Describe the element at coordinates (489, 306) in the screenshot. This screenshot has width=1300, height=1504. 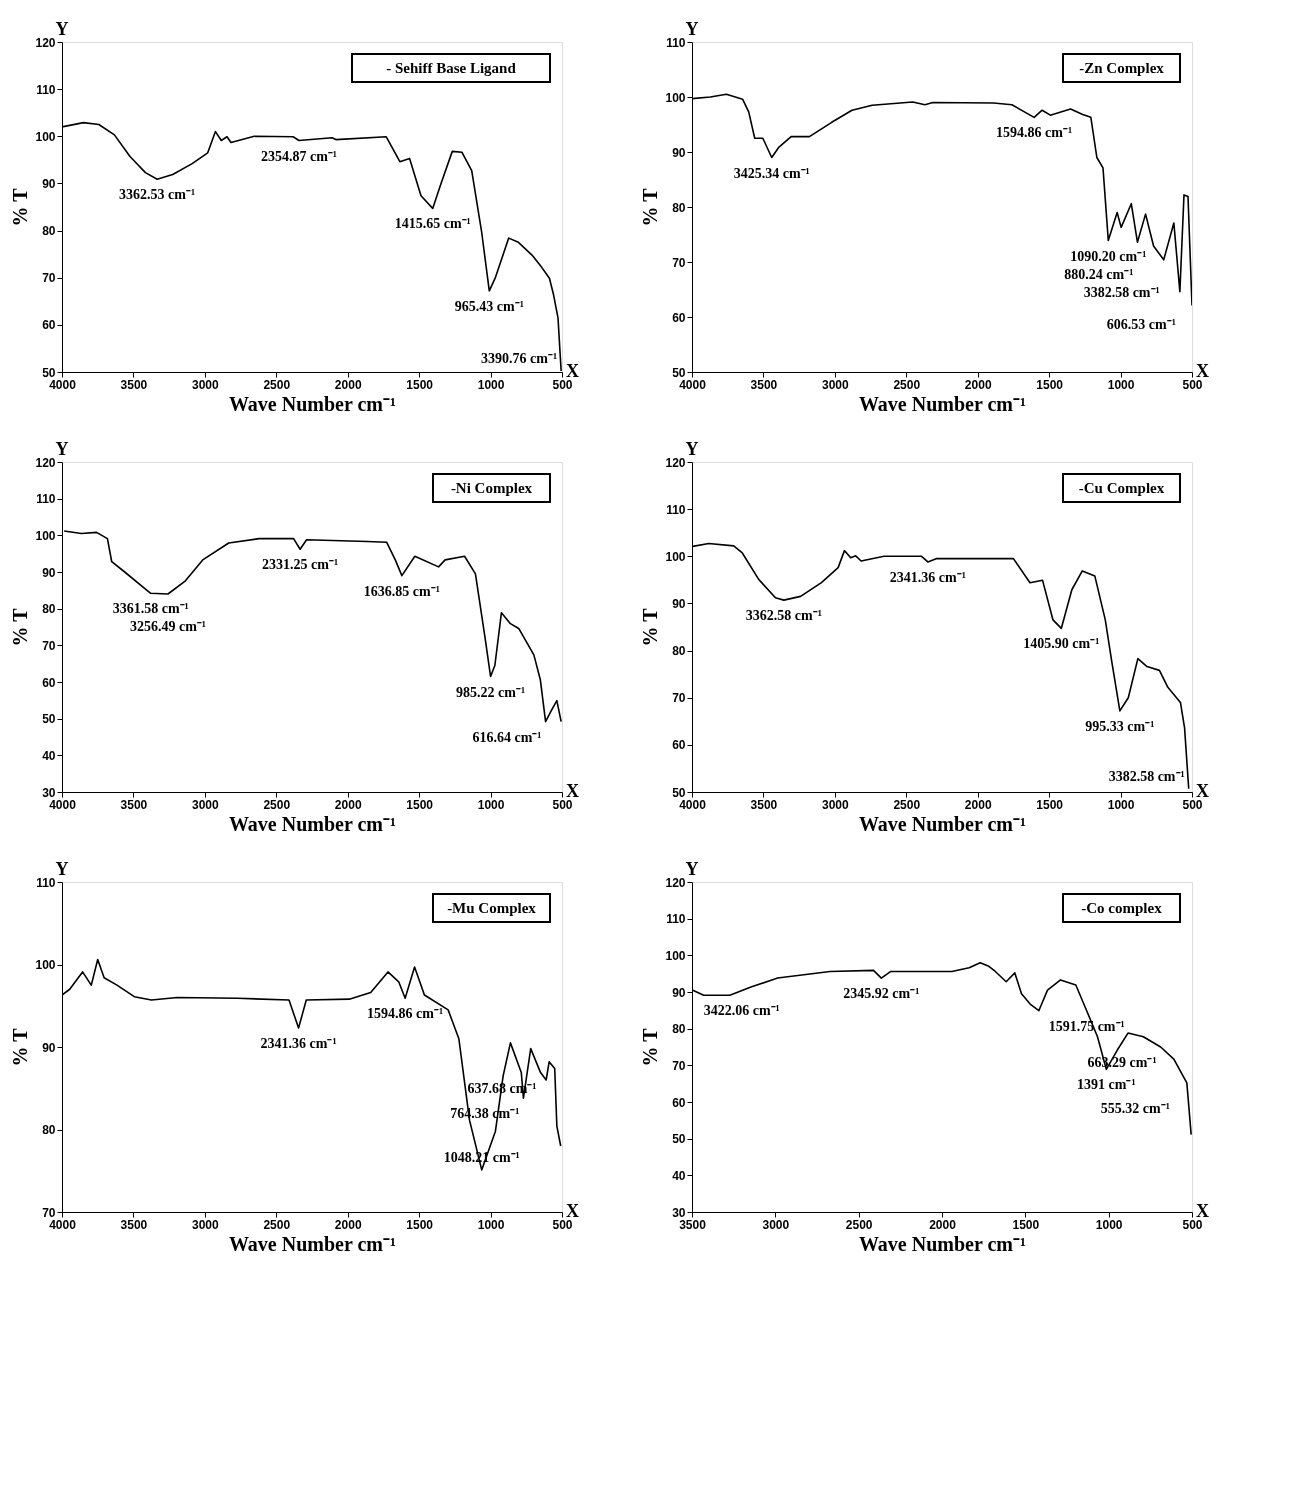
I see `annotation: 965.43 cm⁻¹` at that location.